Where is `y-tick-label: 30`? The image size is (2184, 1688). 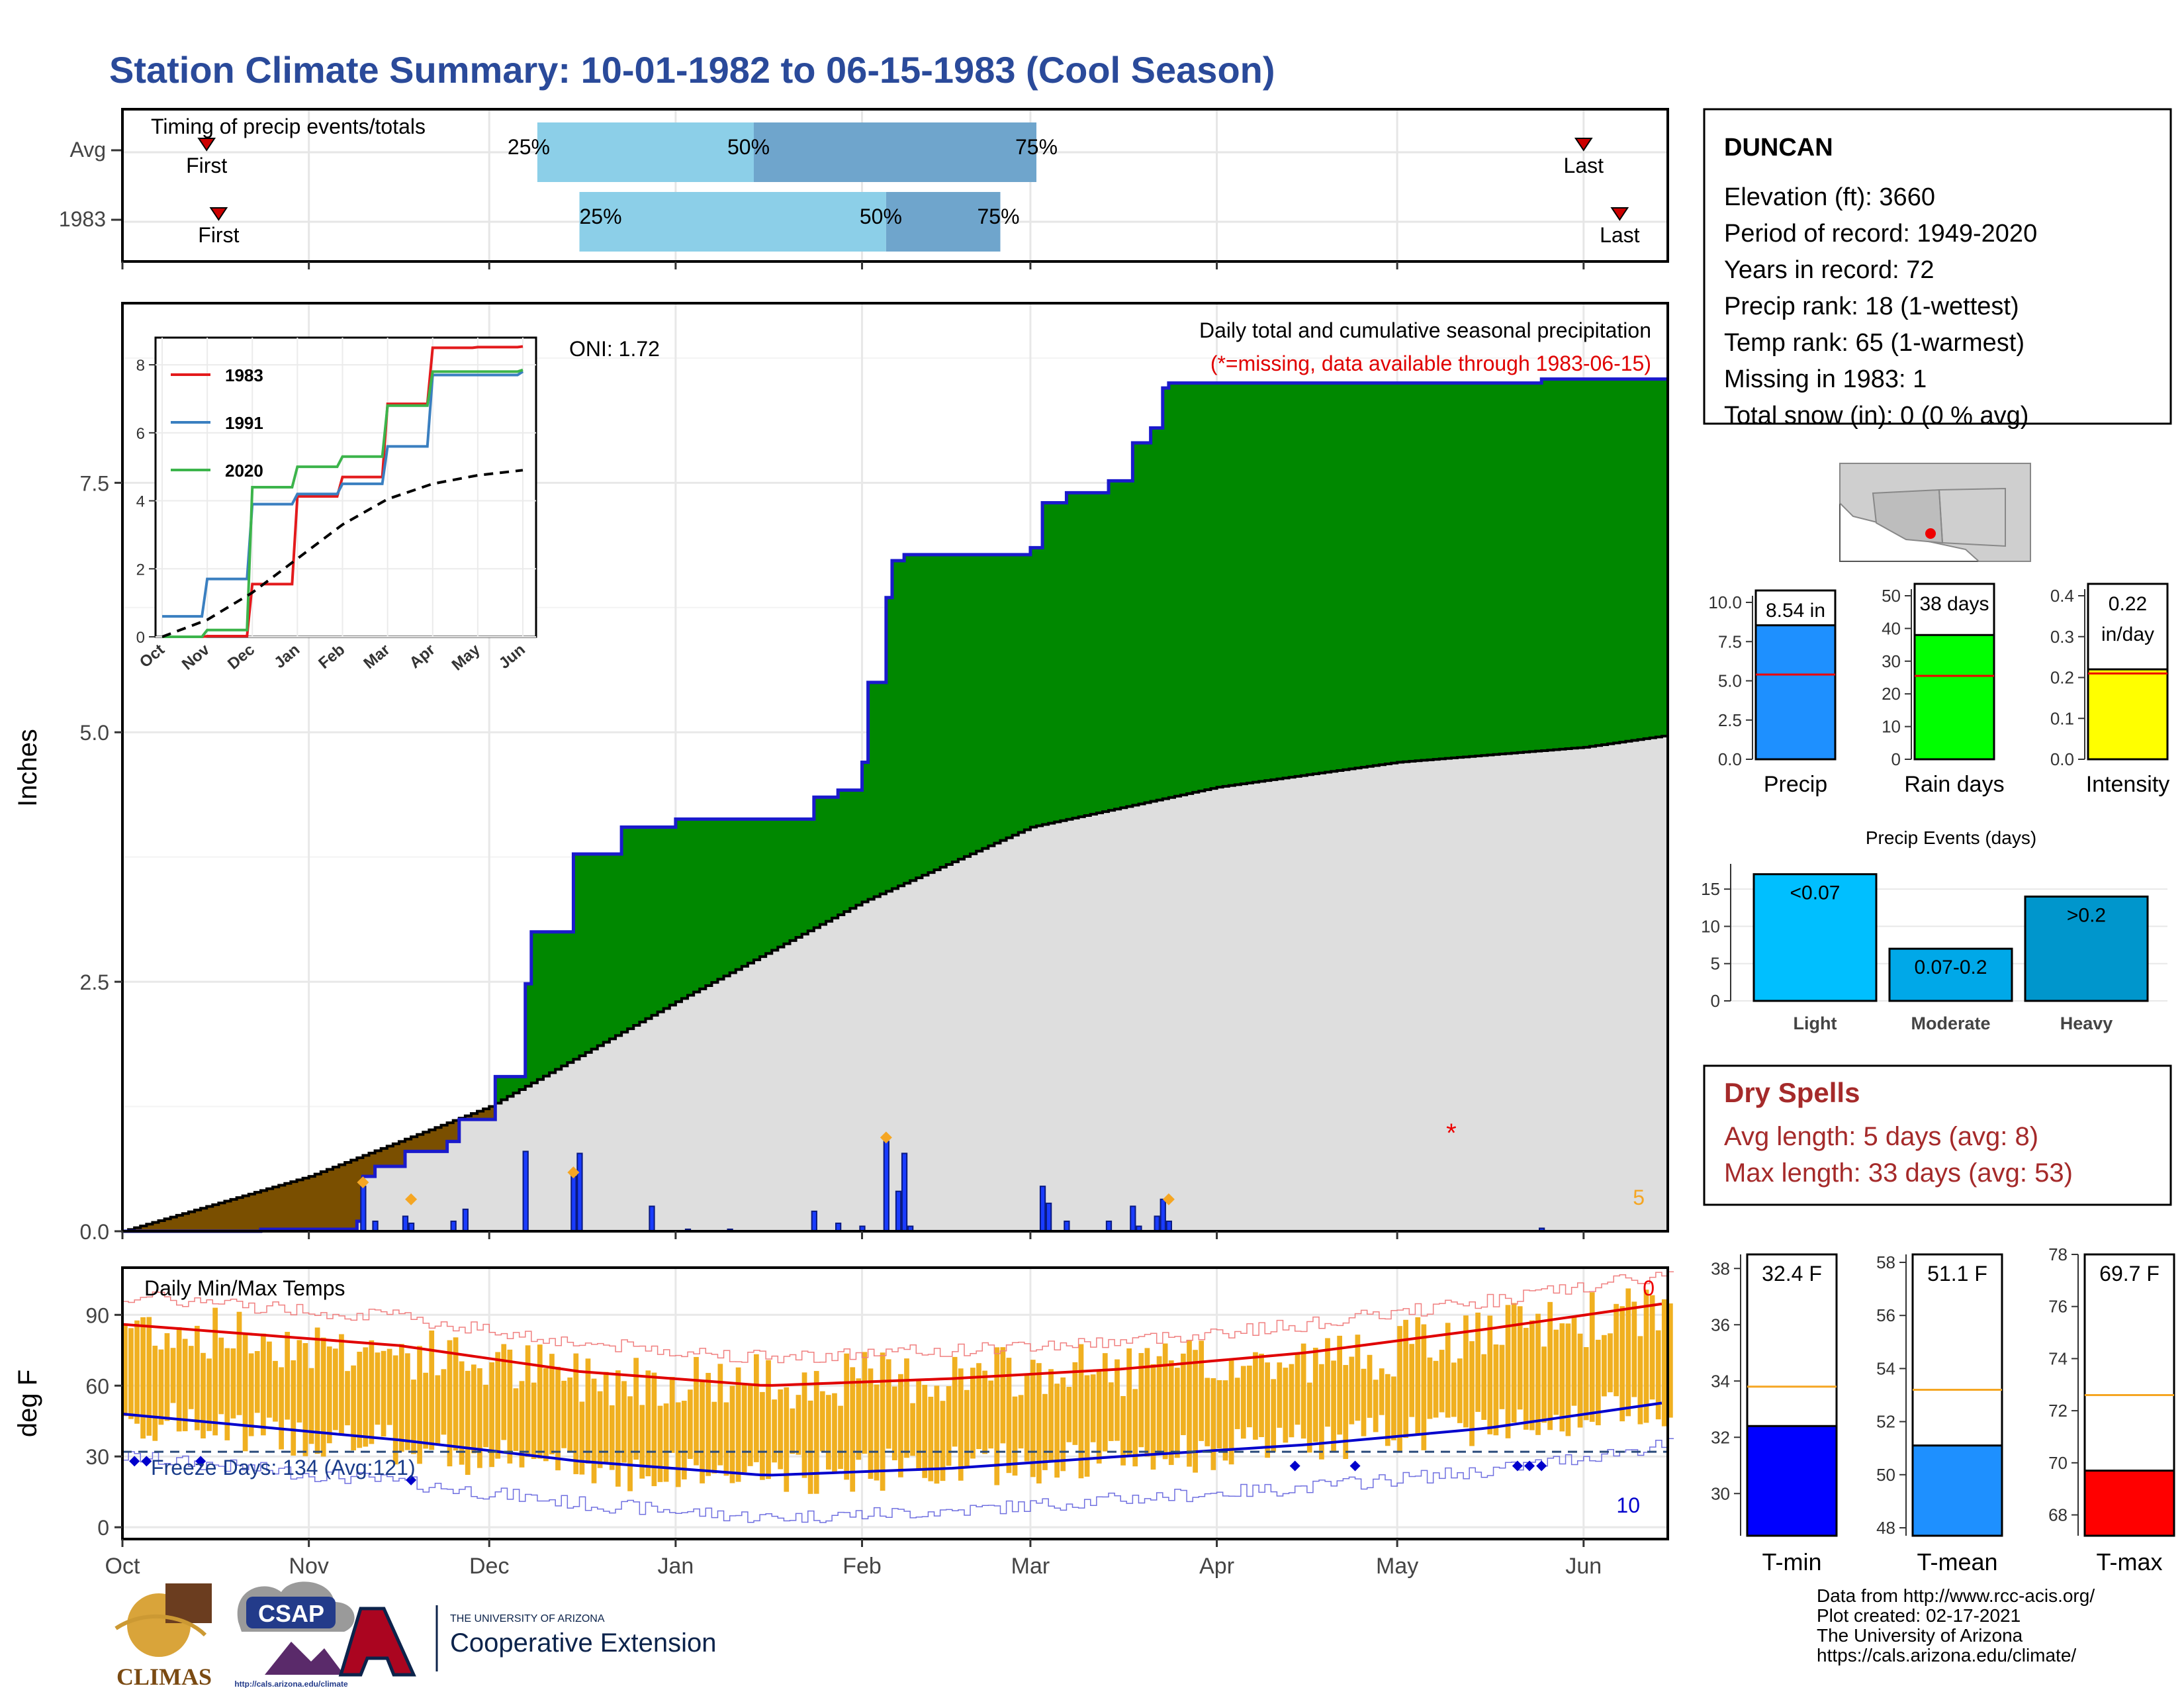
y-tick-label: 30 is located at coordinates (97, 1457).